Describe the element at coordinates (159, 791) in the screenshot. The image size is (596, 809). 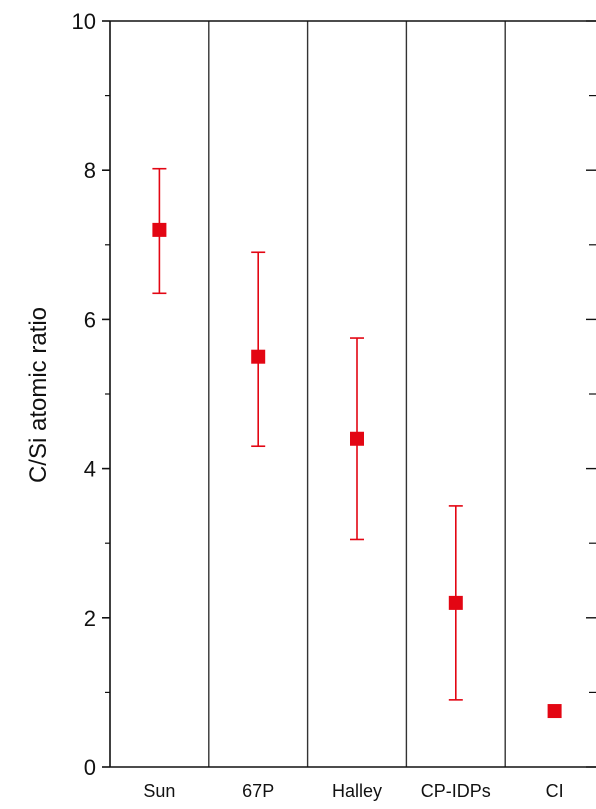
I see `x-tick-label: Sun` at that location.